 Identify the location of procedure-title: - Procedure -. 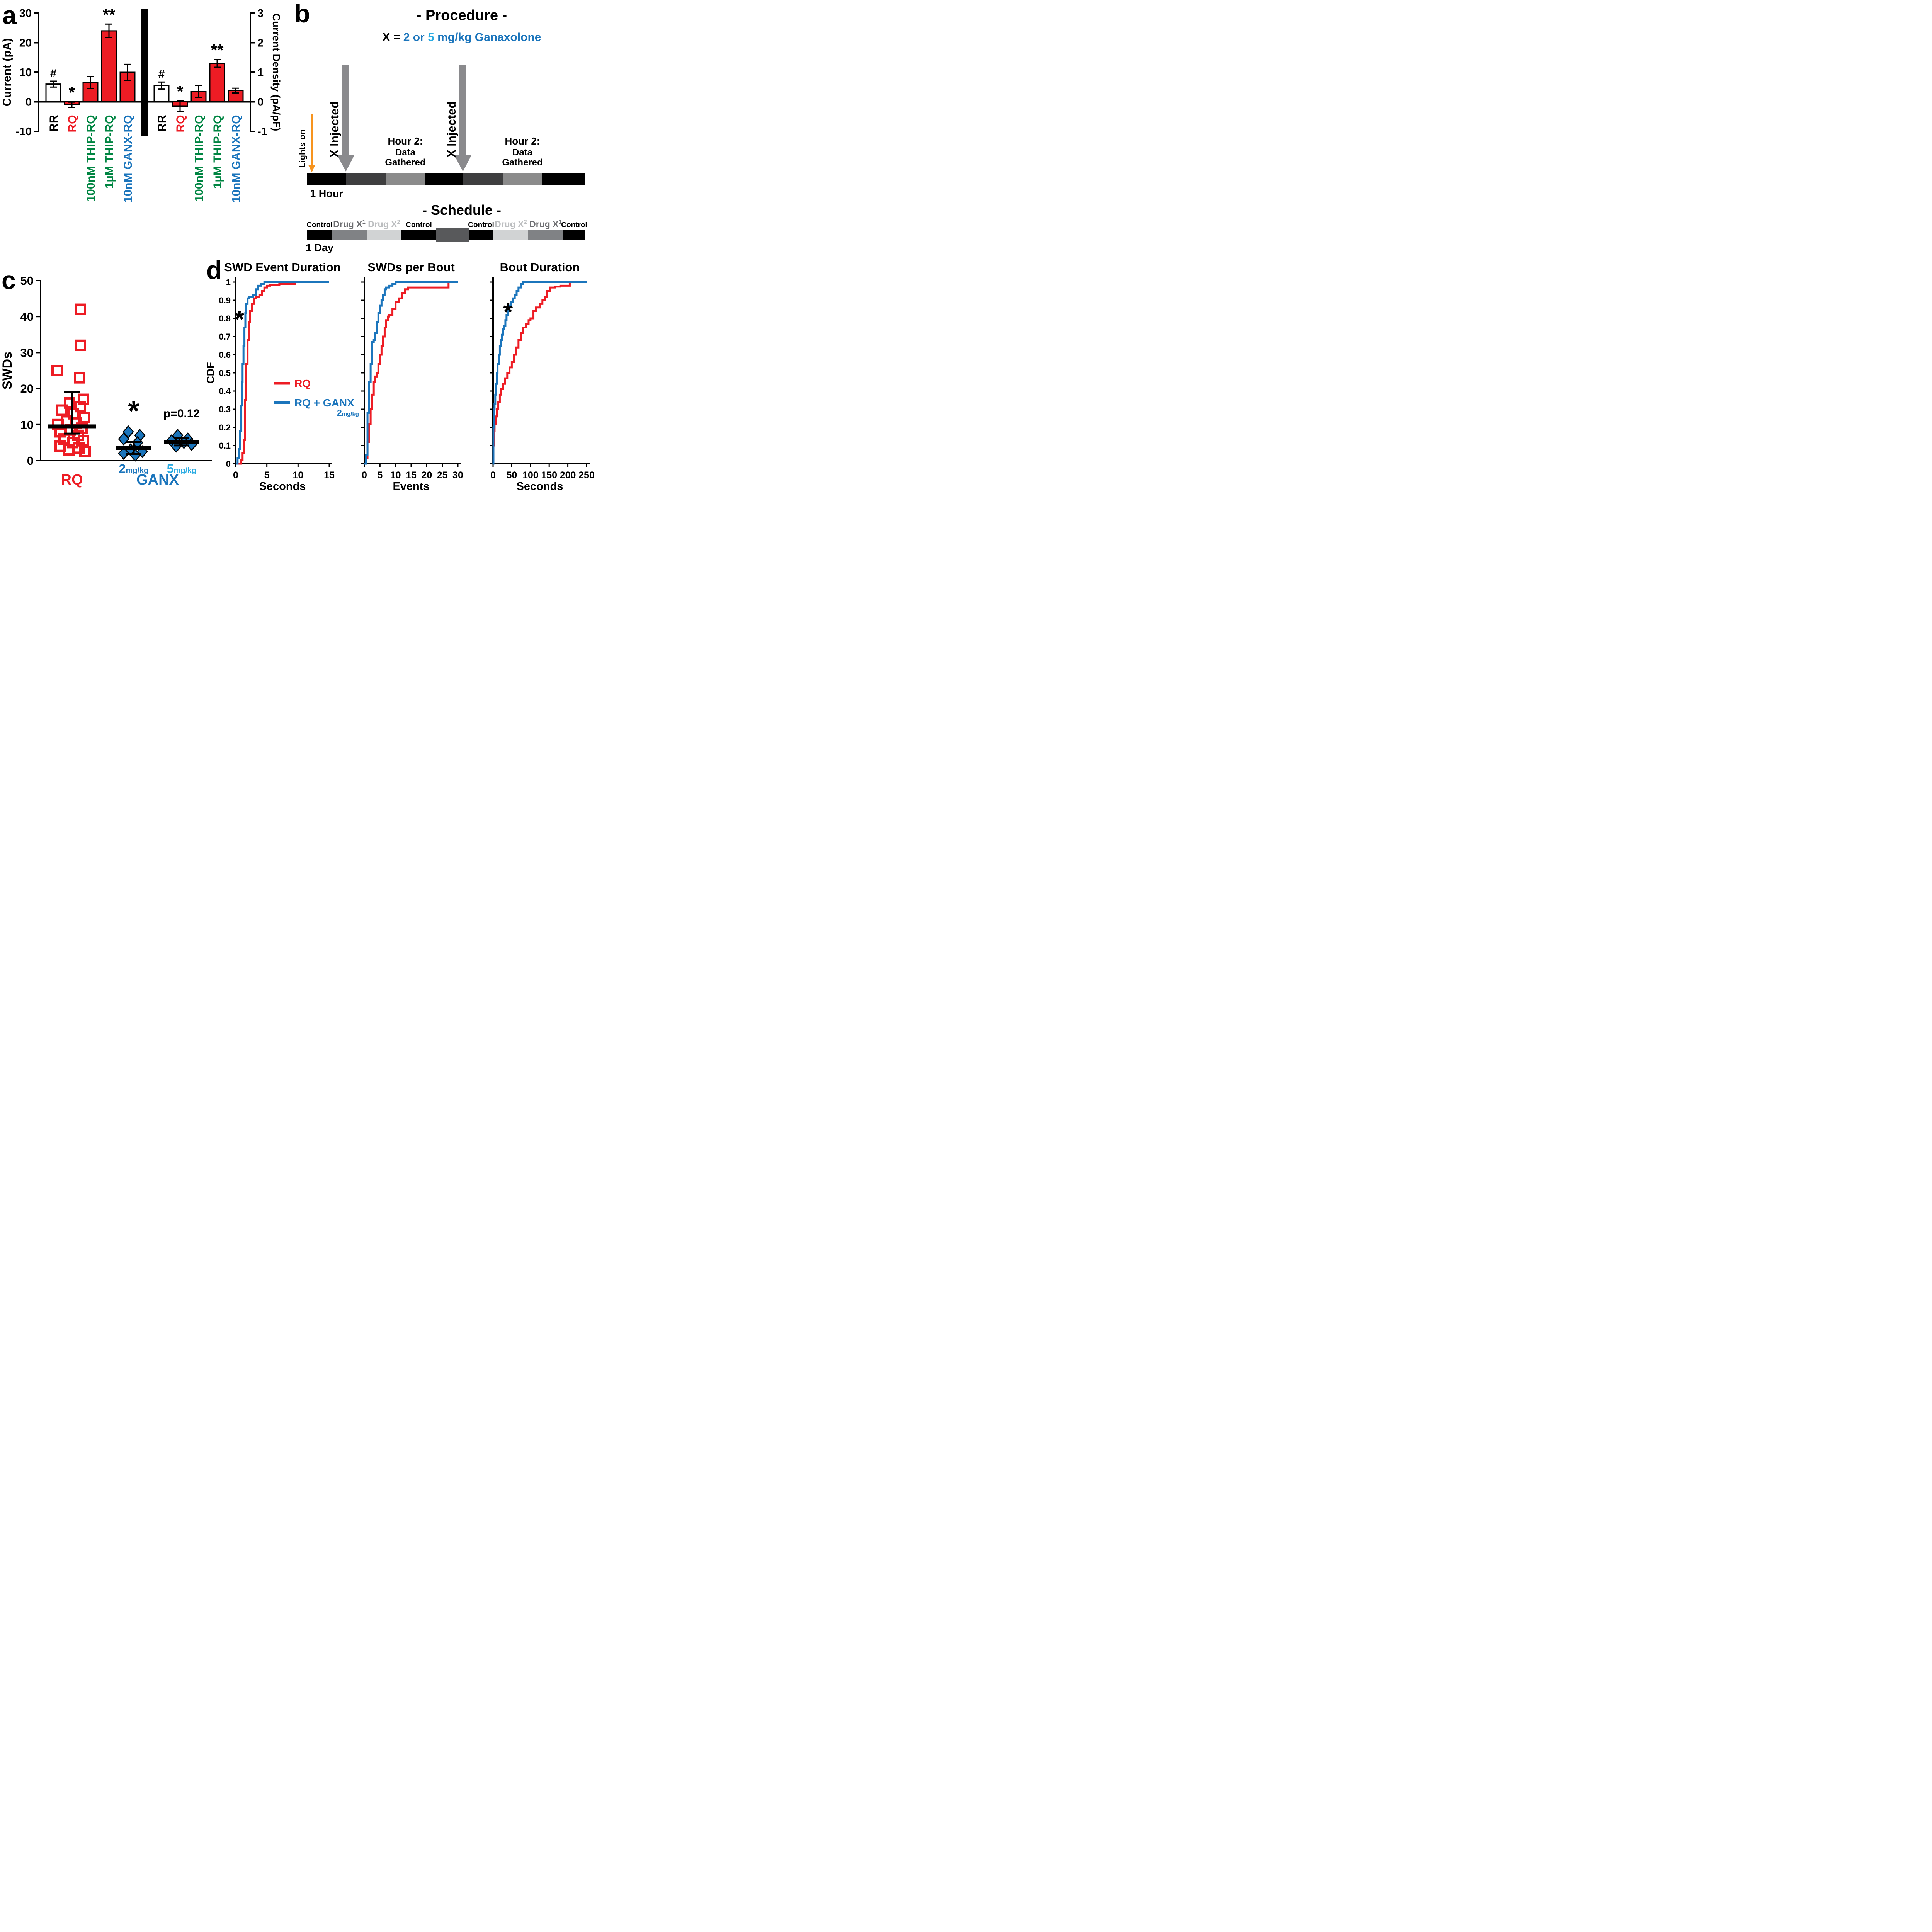
(462, 15).